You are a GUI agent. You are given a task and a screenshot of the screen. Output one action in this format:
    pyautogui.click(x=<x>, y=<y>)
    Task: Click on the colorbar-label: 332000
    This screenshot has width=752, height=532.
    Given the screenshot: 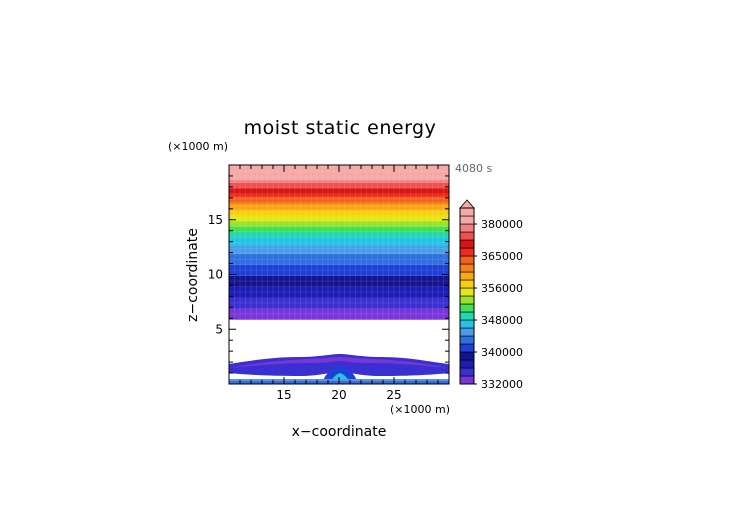 What is the action you would take?
    pyautogui.click(x=502, y=384)
    